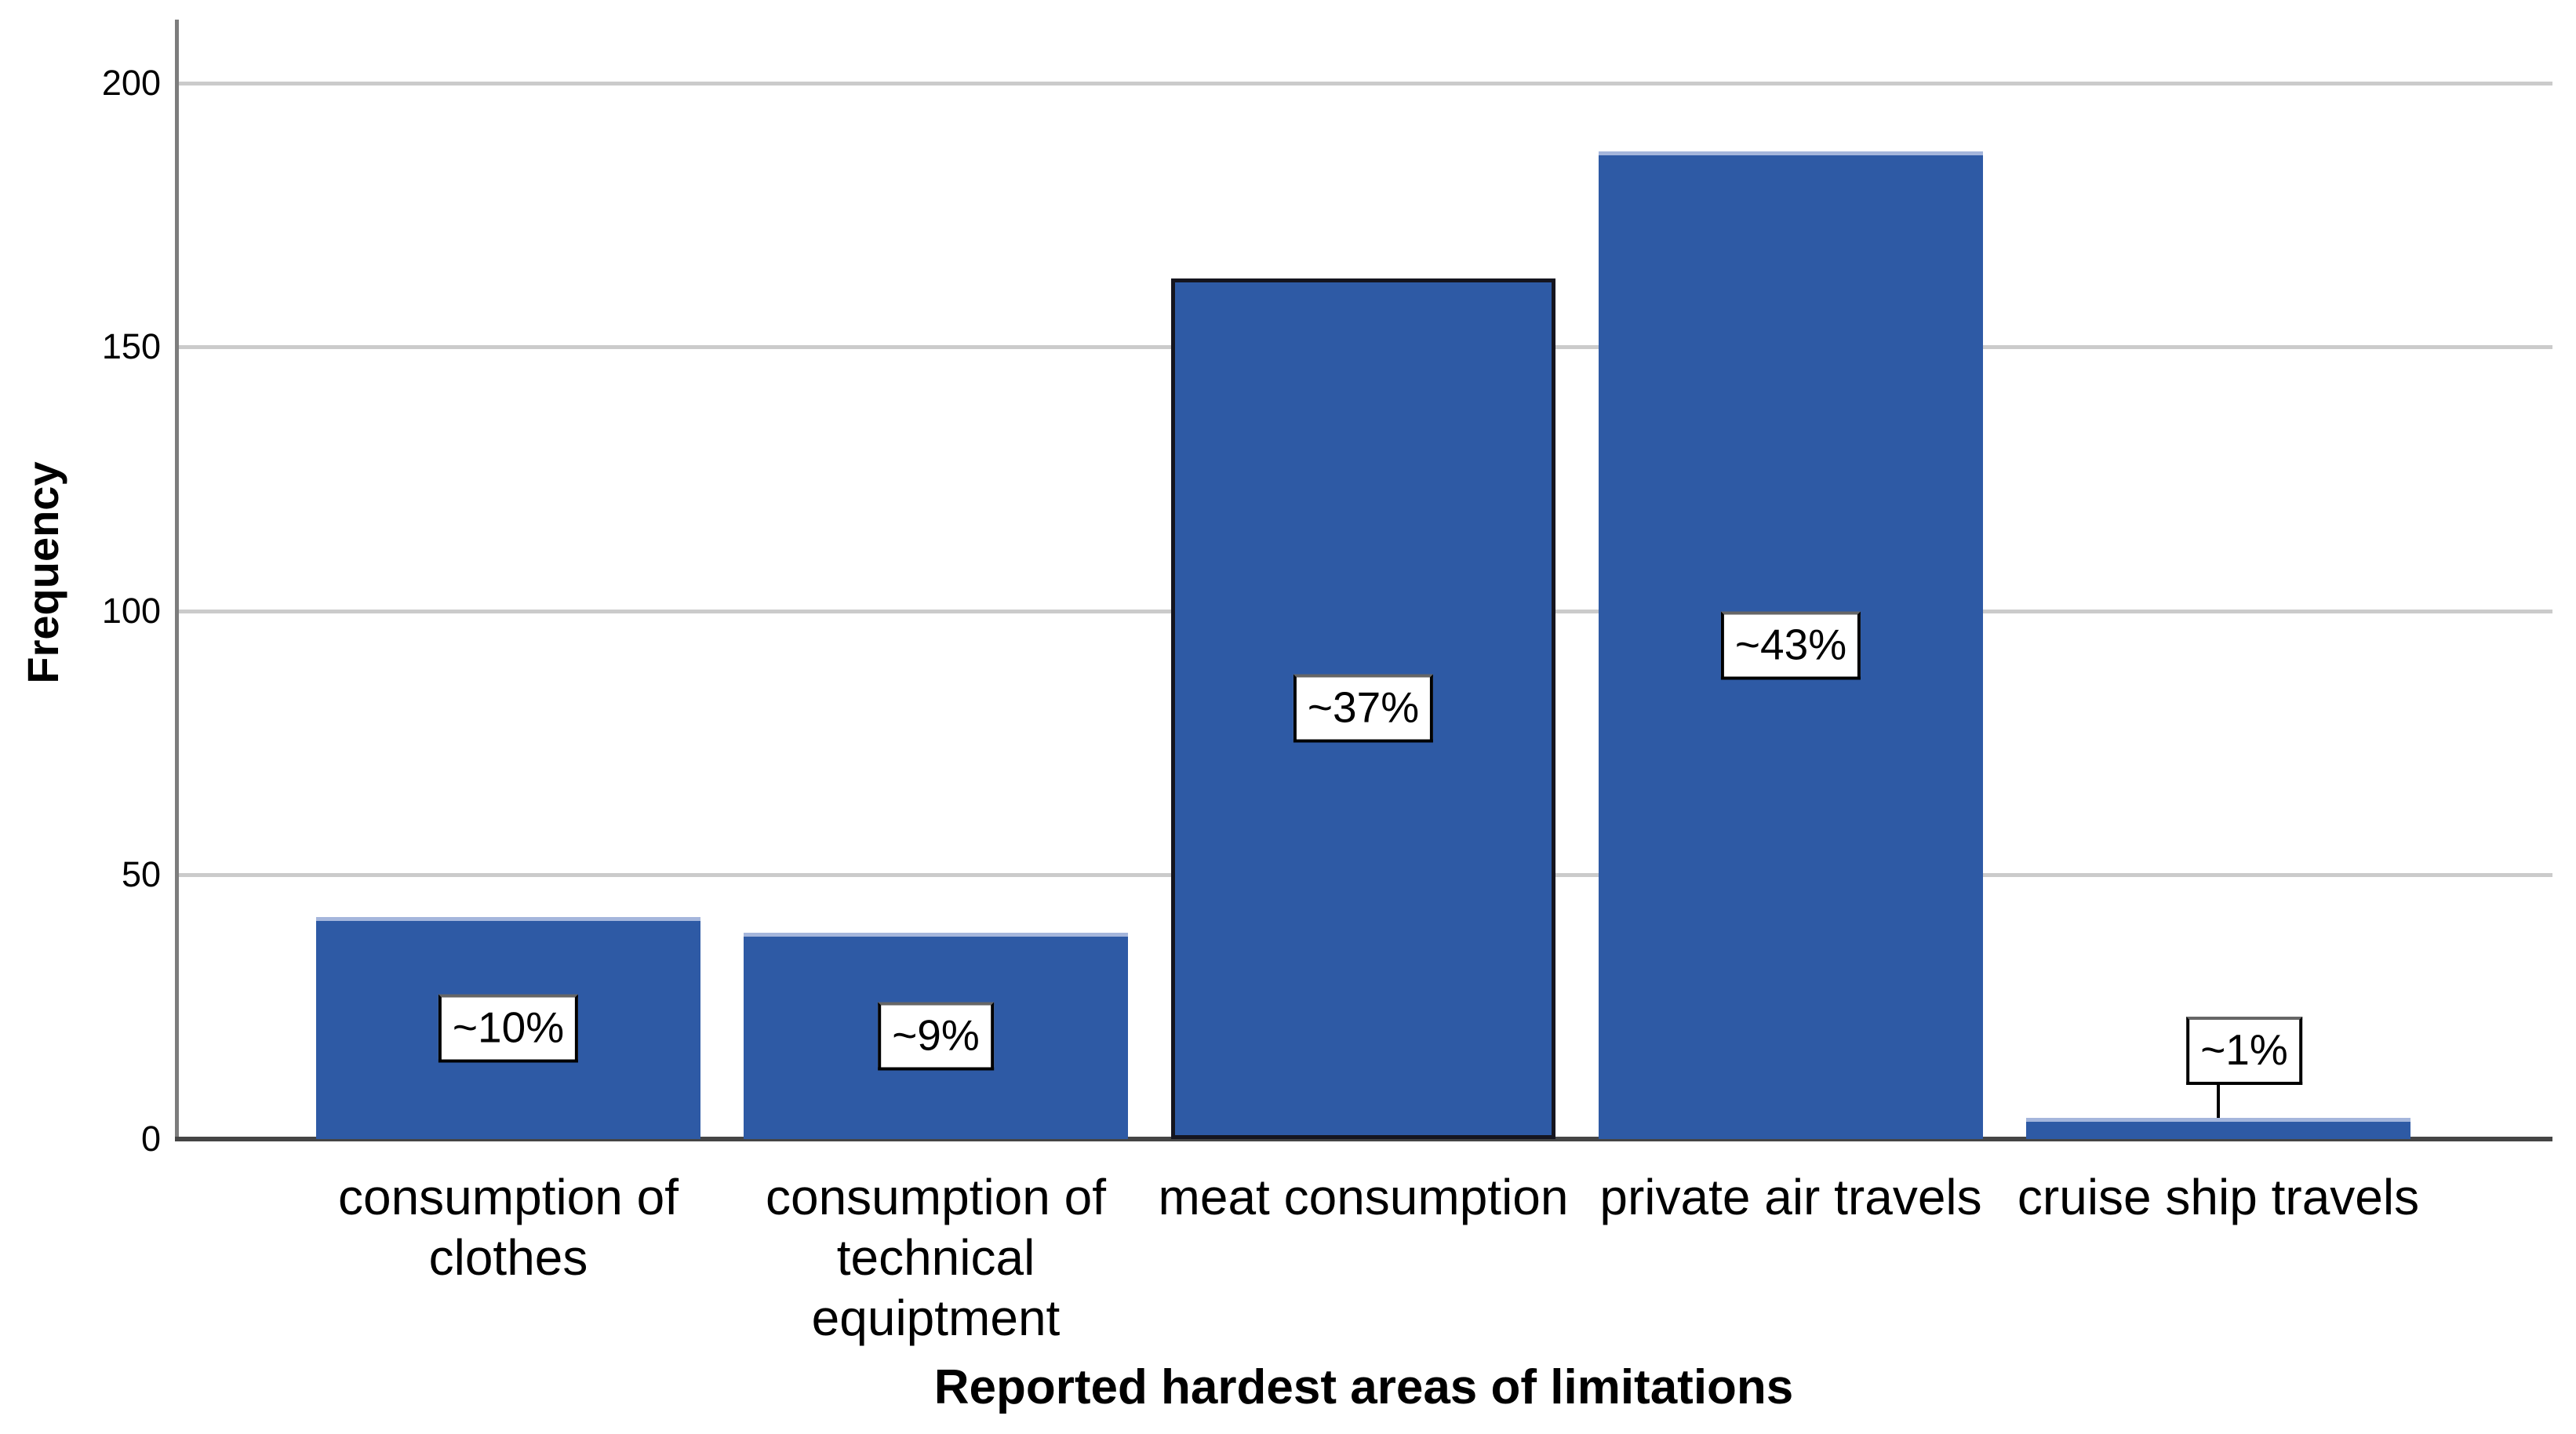  What do you see at coordinates (936, 1257) in the screenshot?
I see `category-label: consumption of technical equiptment` at bounding box center [936, 1257].